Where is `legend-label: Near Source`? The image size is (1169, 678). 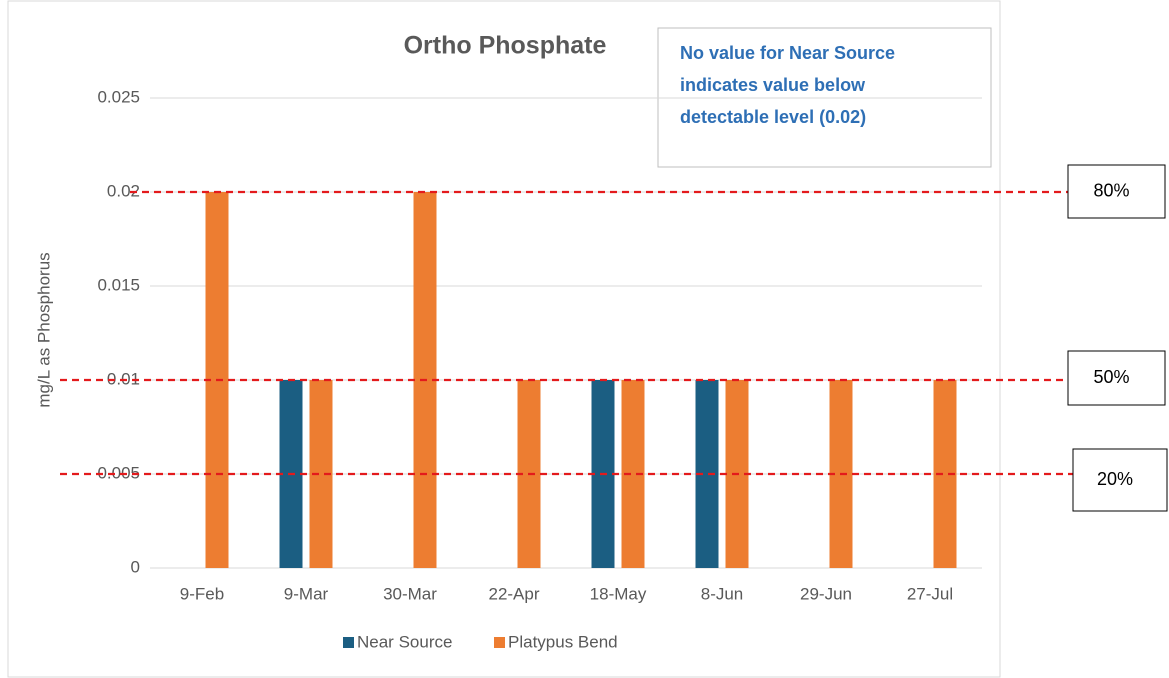 legend-label: Near Source is located at coordinates (404, 641).